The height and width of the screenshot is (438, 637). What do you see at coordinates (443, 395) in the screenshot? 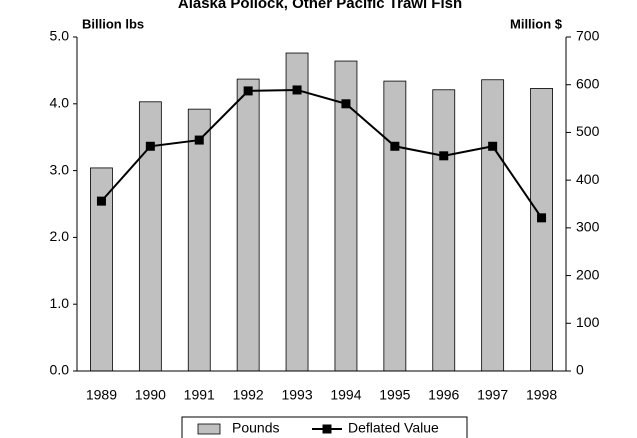
I see `x-tick-label: 1996` at bounding box center [443, 395].